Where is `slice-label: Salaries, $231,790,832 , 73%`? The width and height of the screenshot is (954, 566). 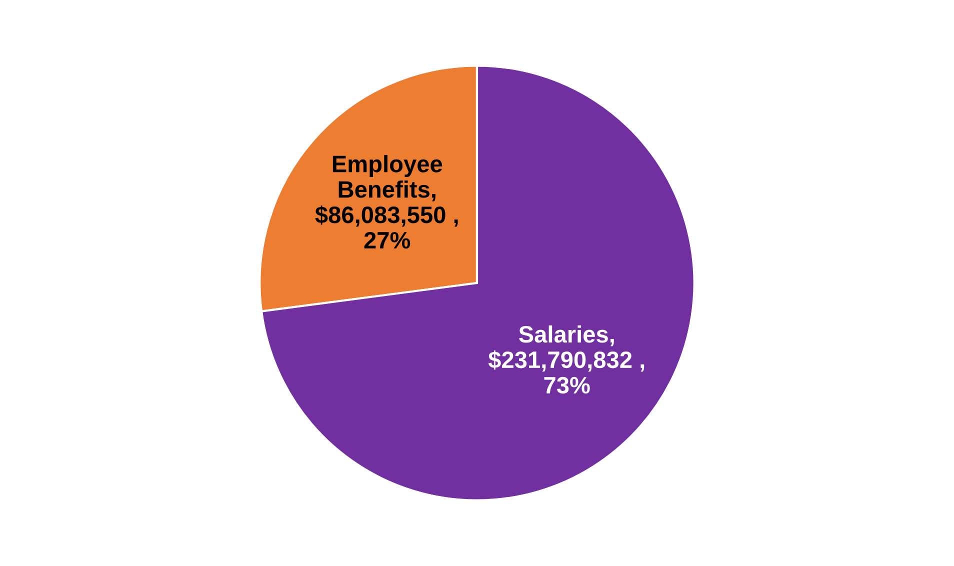
slice-label: Salaries, $231,790,832 , 73% is located at coordinates (566, 359).